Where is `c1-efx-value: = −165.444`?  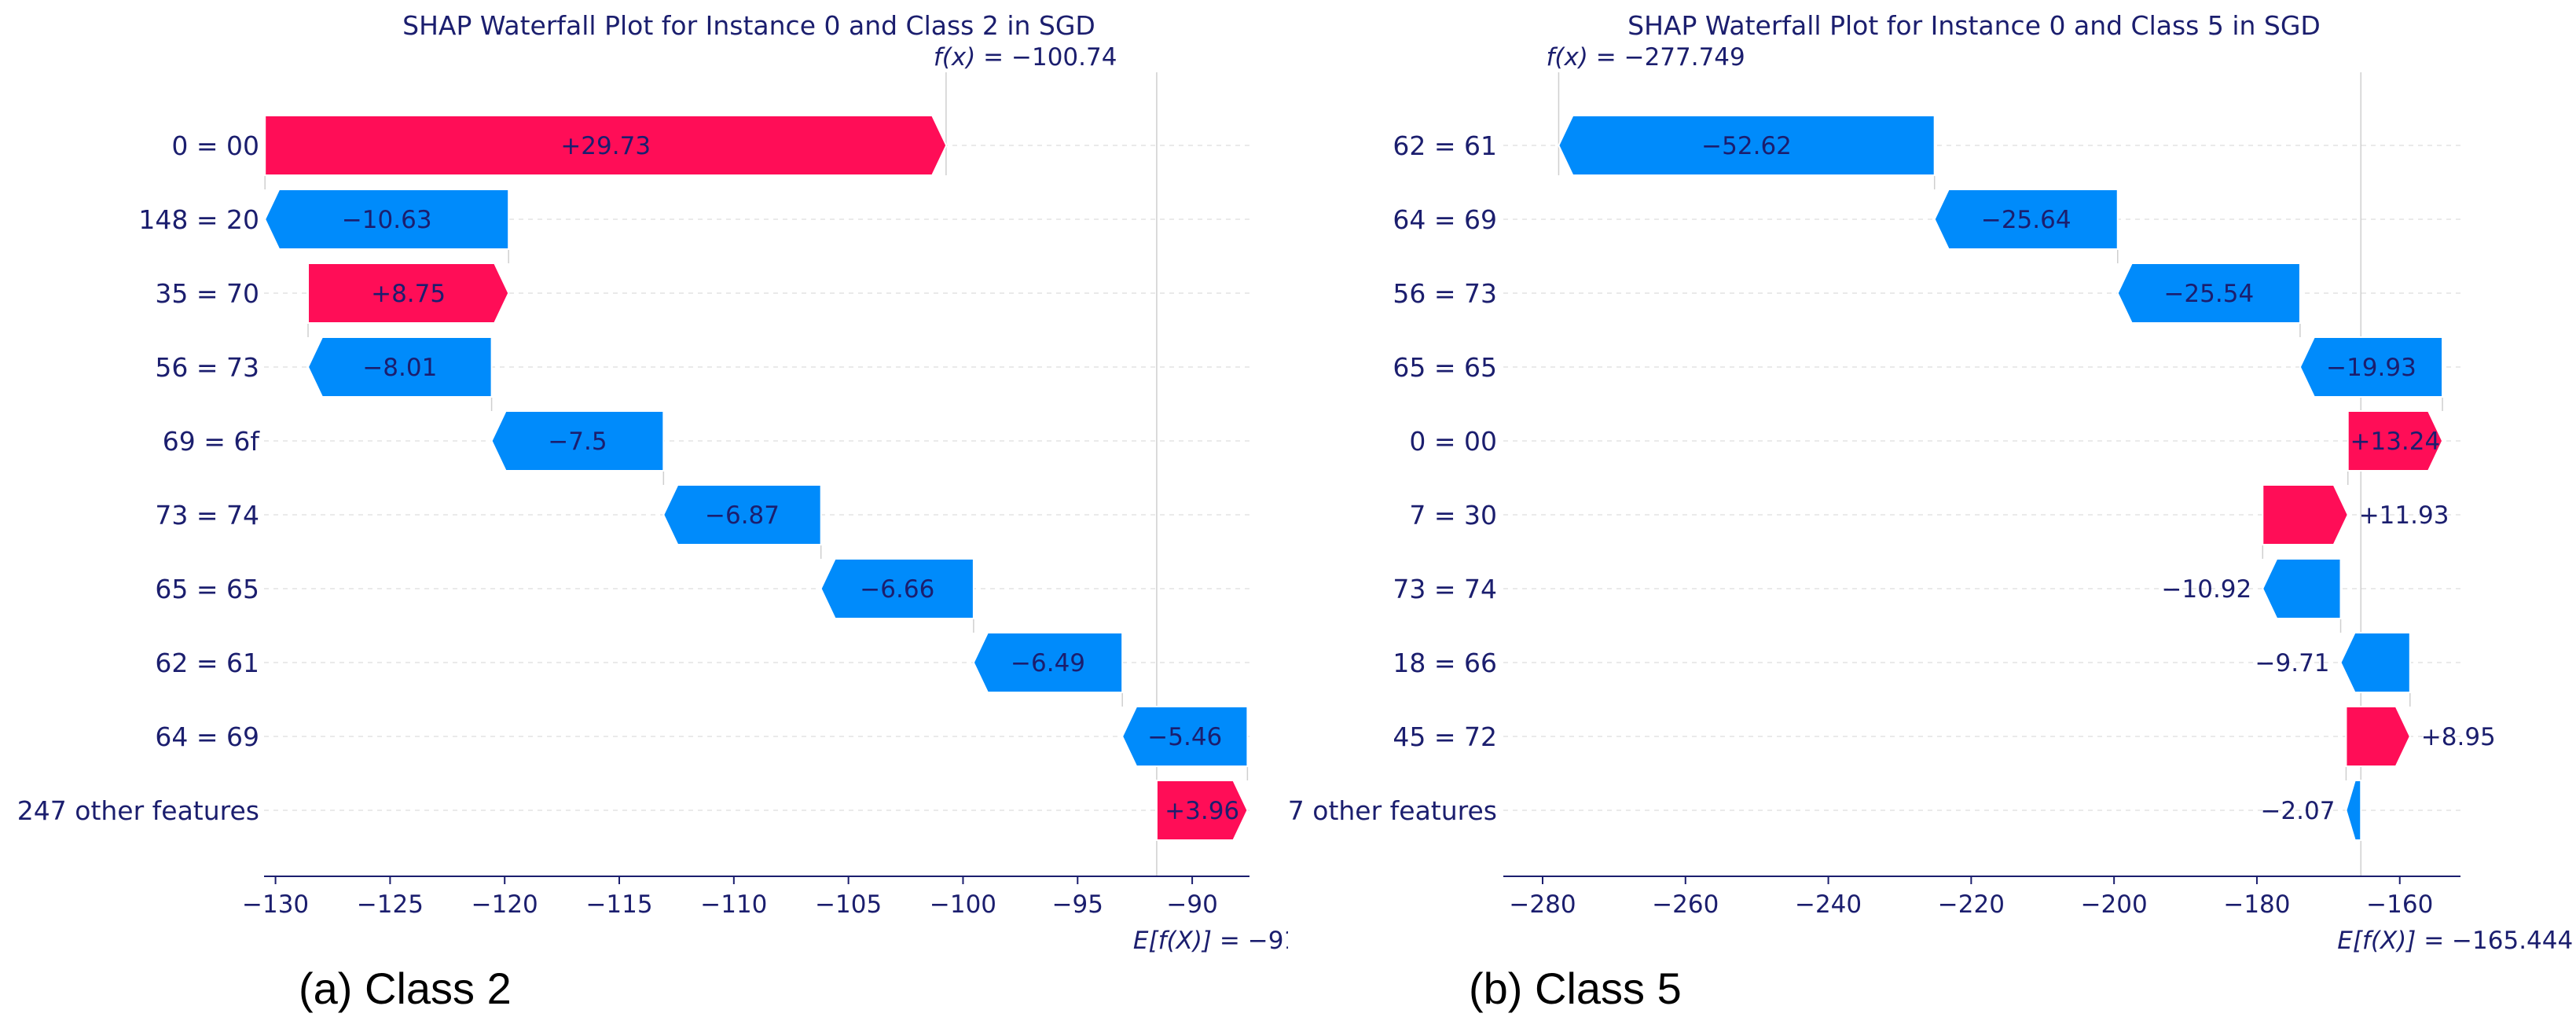 c1-efx-value: = −165.444 is located at coordinates (2494, 941).